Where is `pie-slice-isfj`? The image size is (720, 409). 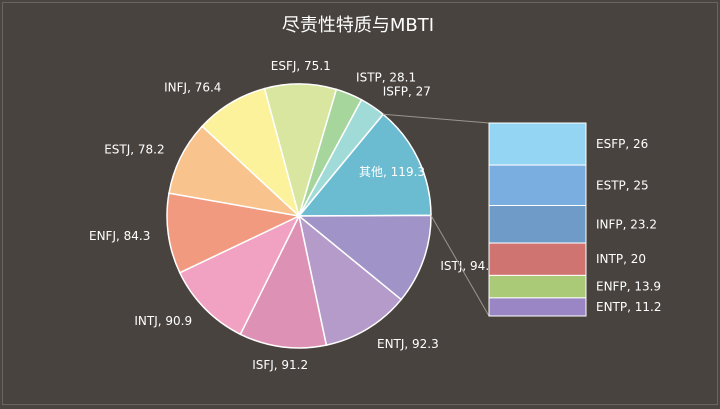
pie-slice-isfj is located at coordinates (283, 281).